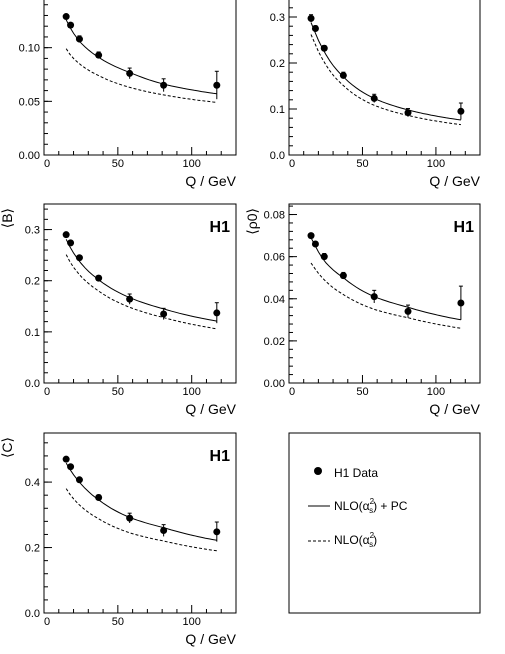 The image size is (505, 654). Describe the element at coordinates (274, 342) in the screenshot. I see `y-tick-label: 0.02` at that location.